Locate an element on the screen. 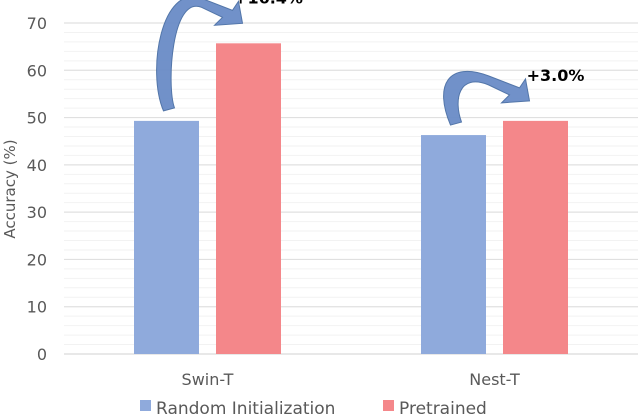  gain-annotation: +16.4% is located at coordinates (268, 3).